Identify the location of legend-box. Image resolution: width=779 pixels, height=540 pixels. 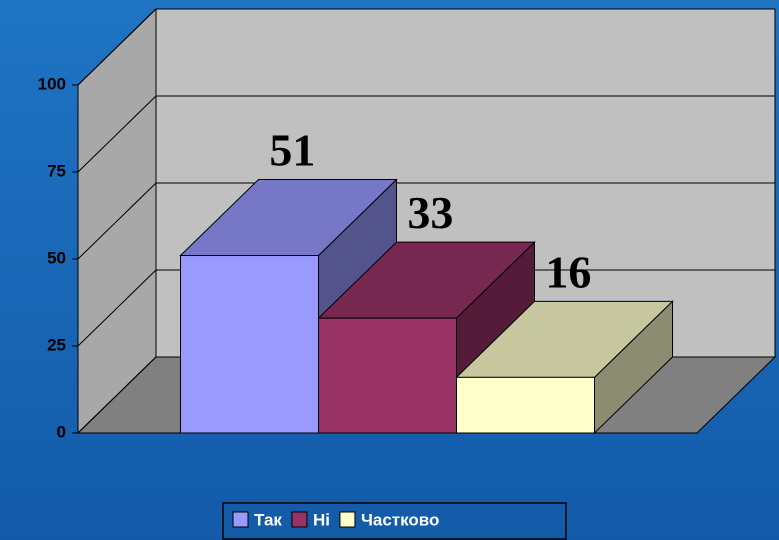
(394, 521).